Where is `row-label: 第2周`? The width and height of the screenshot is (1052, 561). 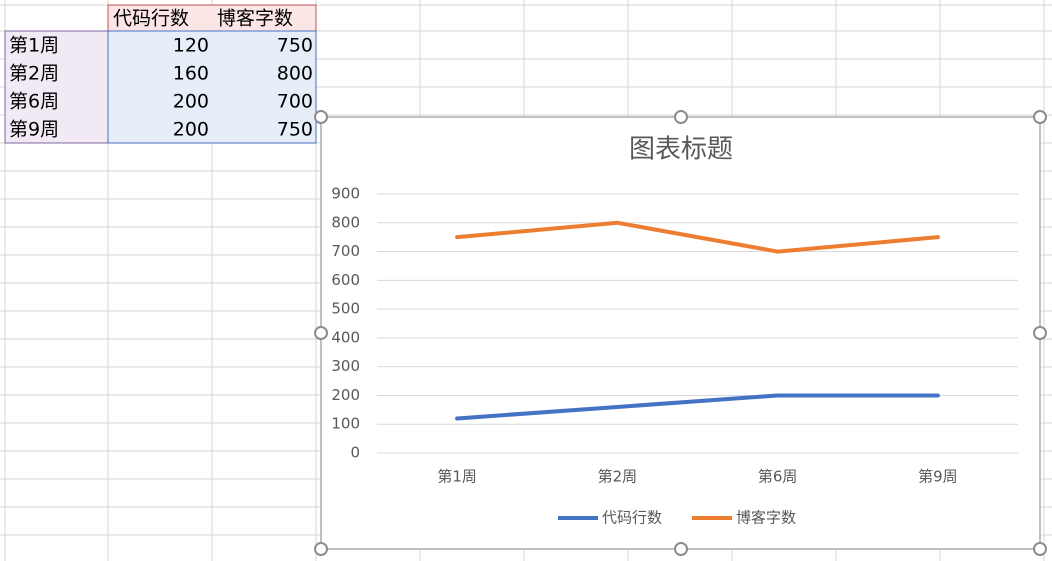 row-label: 第2周 is located at coordinates (34, 74).